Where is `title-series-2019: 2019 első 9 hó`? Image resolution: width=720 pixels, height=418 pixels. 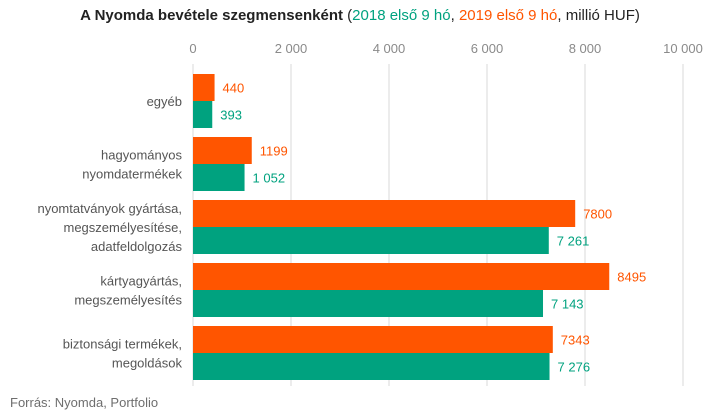
title-series-2019: 2019 első 9 hó is located at coordinates (508, 15).